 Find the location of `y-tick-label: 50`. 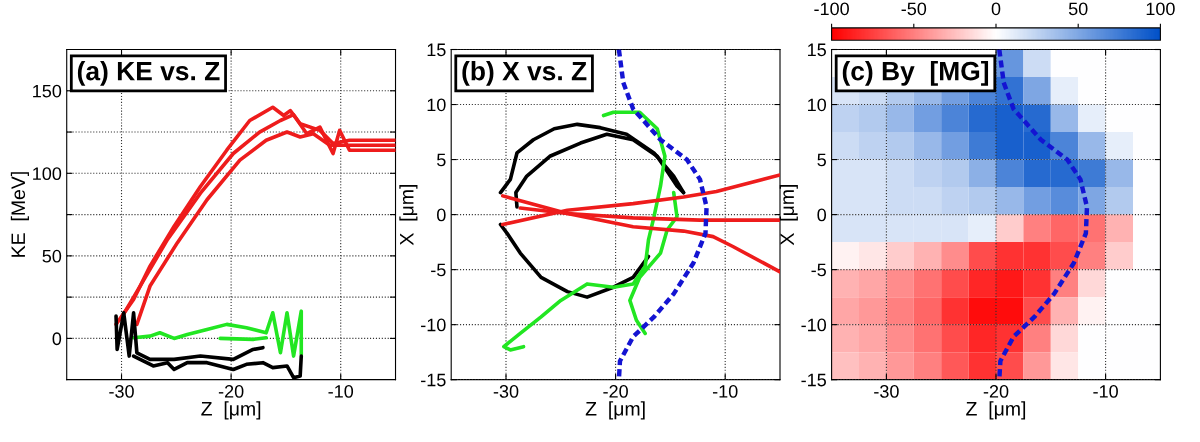

y-tick-label: 50 is located at coordinates (52, 256).